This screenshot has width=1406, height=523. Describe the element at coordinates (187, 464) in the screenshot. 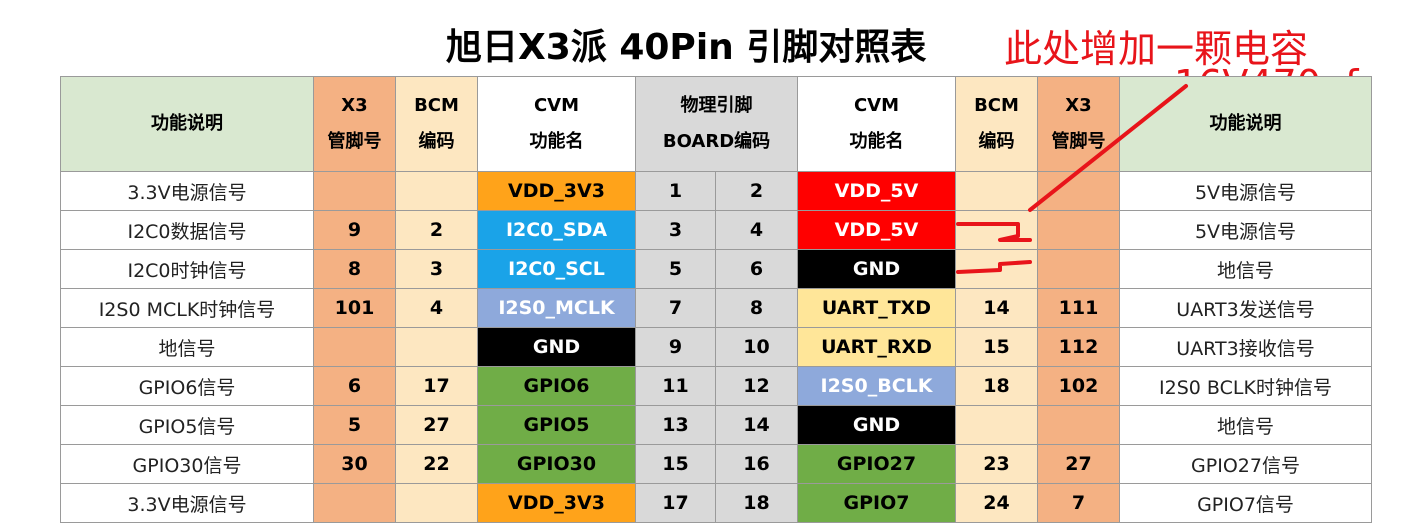

I see `func-desc-cell: GPIO30信号` at that location.